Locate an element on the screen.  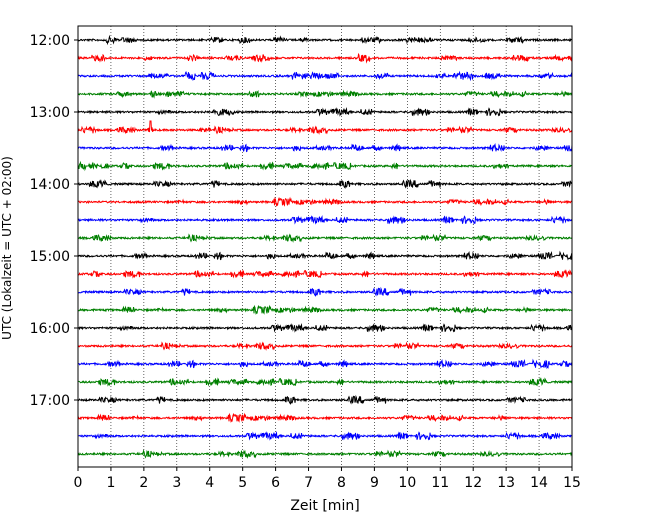
x-tick-label: 6 is located at coordinates (275, 483).